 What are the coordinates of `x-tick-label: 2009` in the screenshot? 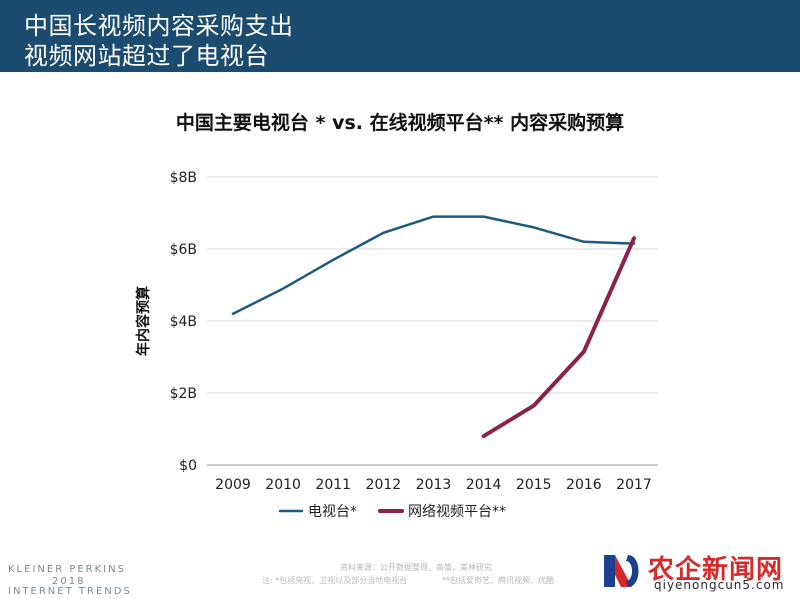 It's located at (233, 485).